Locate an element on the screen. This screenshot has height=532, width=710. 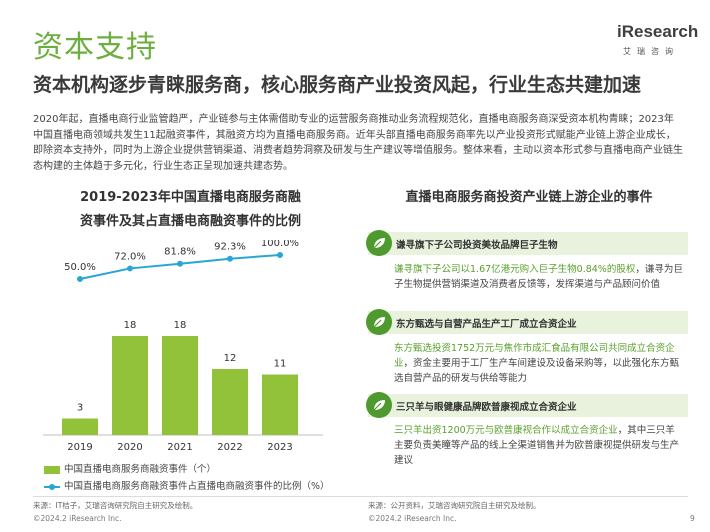
ratio-line is located at coordinates (180, 267).